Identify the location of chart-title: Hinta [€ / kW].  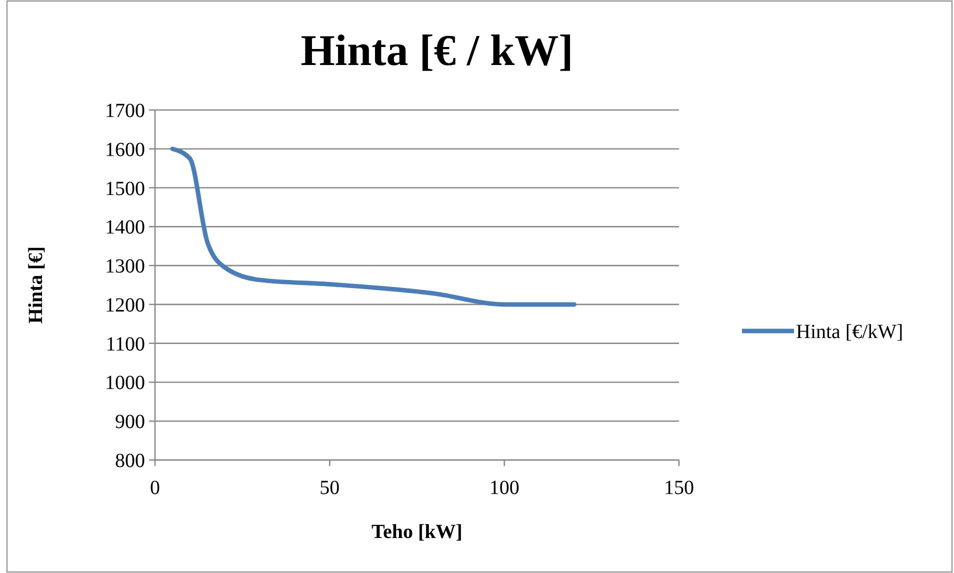
(437, 50).